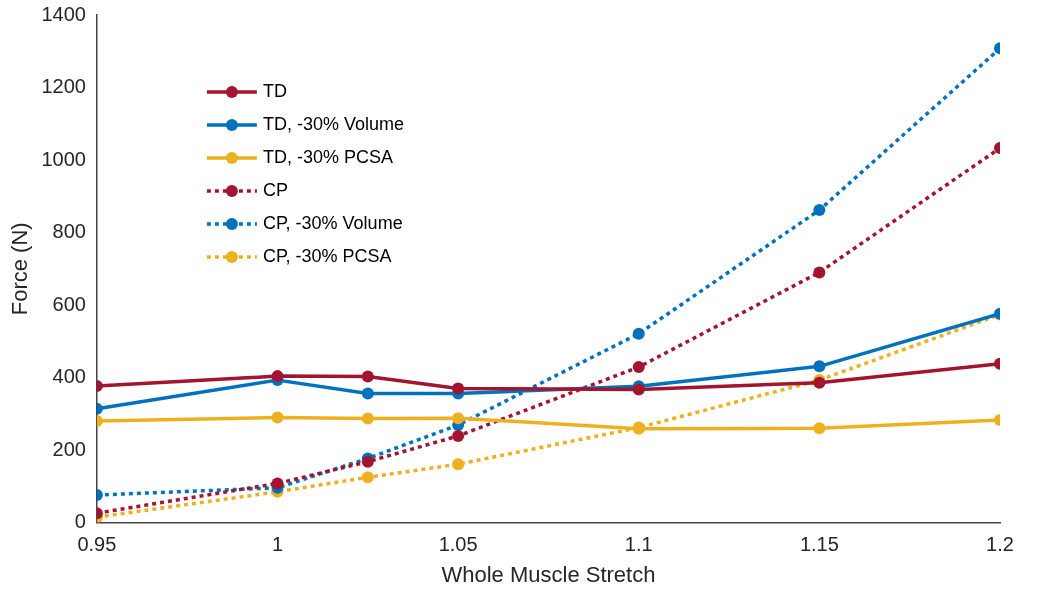 The height and width of the screenshot is (597, 1040). I want to click on y-tick-label: 200, so click(69, 448).